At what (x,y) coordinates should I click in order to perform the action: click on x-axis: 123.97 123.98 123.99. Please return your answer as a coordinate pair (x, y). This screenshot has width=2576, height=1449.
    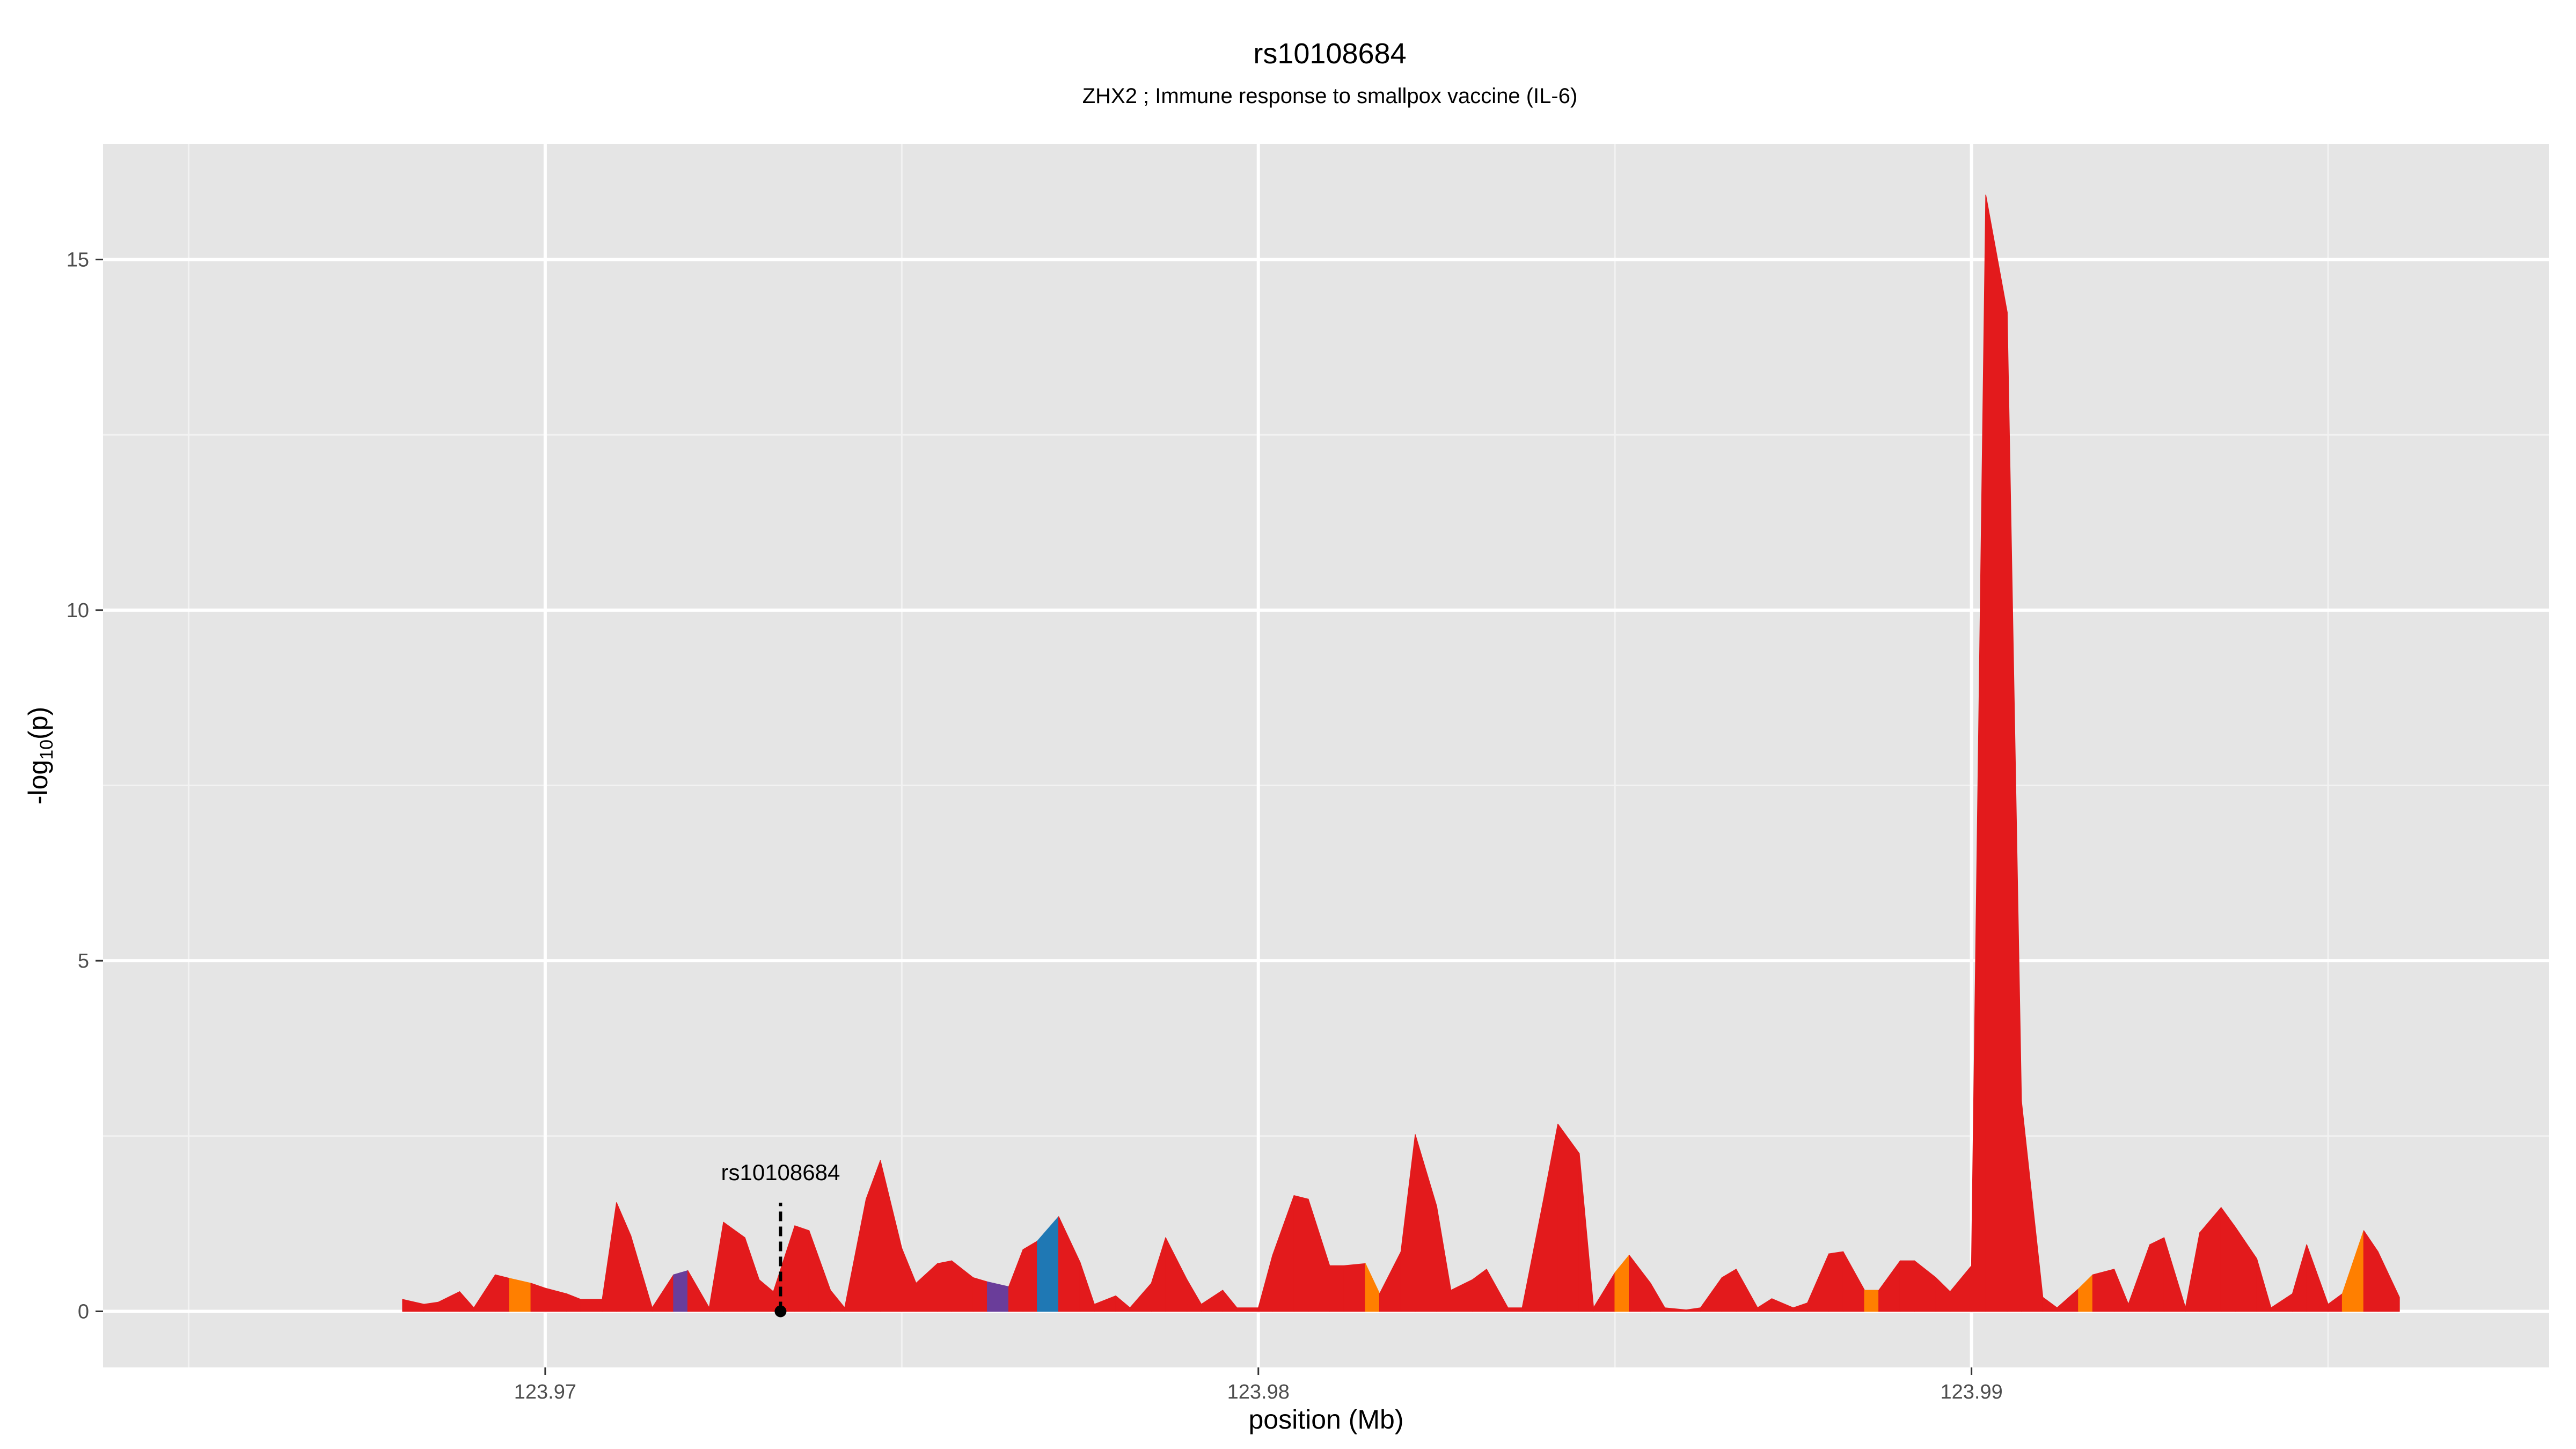
    Looking at the image, I should click on (1258, 1385).